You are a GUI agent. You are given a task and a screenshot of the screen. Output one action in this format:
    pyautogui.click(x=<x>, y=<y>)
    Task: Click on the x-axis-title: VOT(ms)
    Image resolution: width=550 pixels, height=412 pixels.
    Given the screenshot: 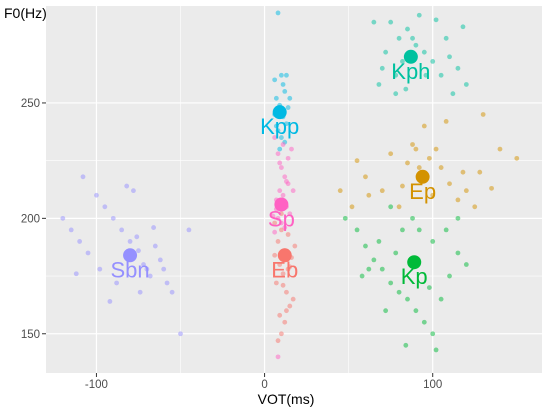 What is the action you would take?
    pyautogui.click(x=286, y=399)
    